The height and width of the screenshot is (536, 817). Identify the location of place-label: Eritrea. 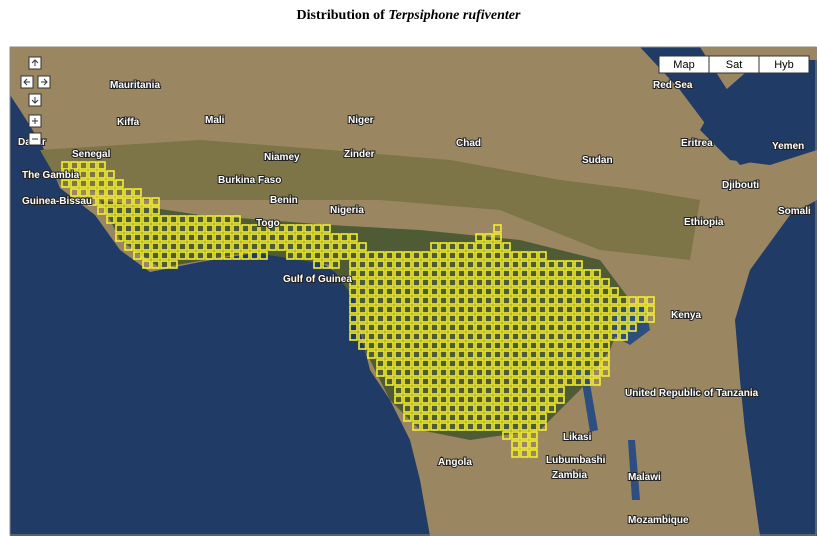
(697, 143).